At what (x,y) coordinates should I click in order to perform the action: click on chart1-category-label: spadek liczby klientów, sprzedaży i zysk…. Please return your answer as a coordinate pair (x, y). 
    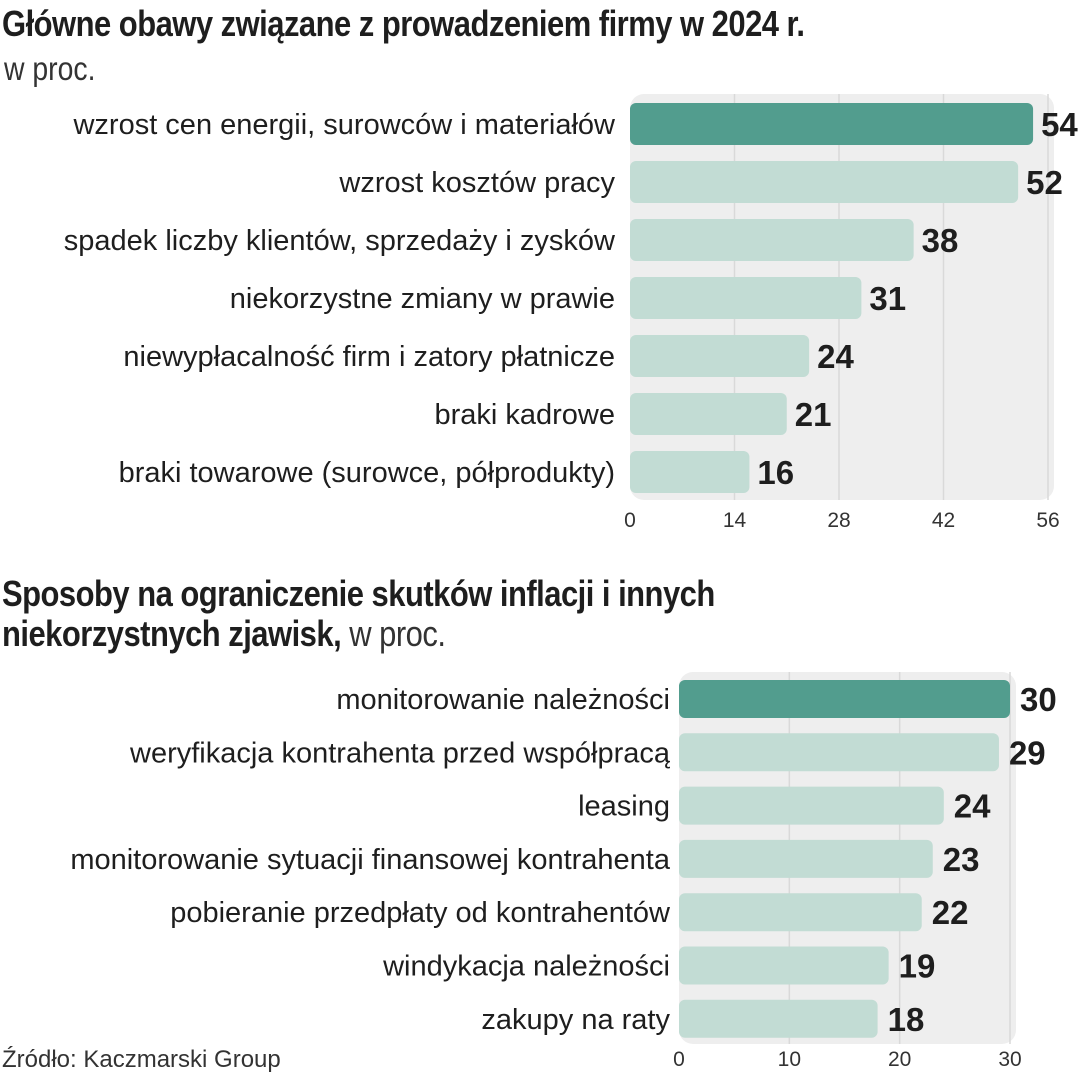
    Looking at the image, I should click on (340, 241).